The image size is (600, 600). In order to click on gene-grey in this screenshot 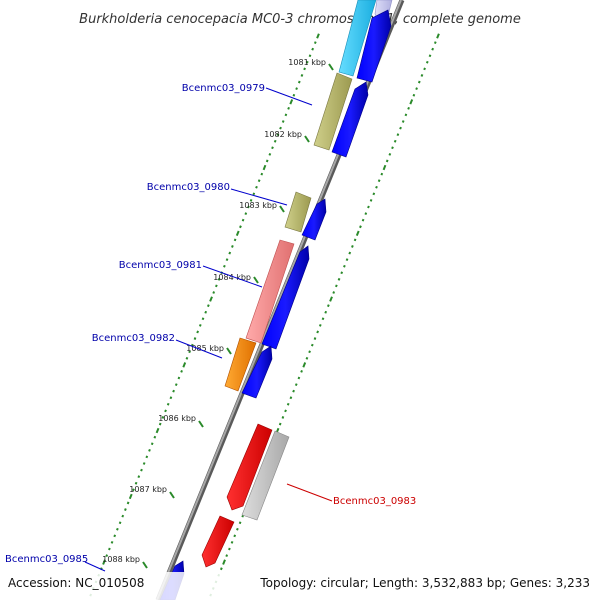, I will do `click(265, 475)`.